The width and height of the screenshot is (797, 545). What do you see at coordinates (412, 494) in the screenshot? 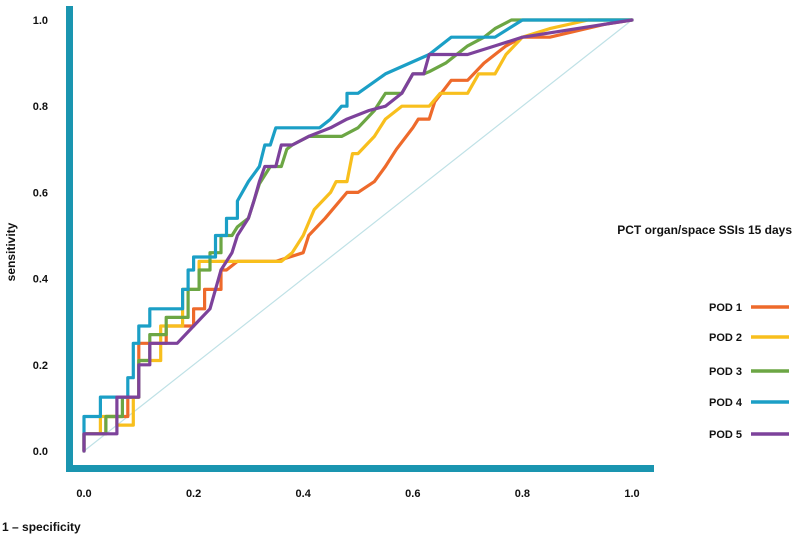
I see `x-tick-label: 0.6` at bounding box center [412, 494].